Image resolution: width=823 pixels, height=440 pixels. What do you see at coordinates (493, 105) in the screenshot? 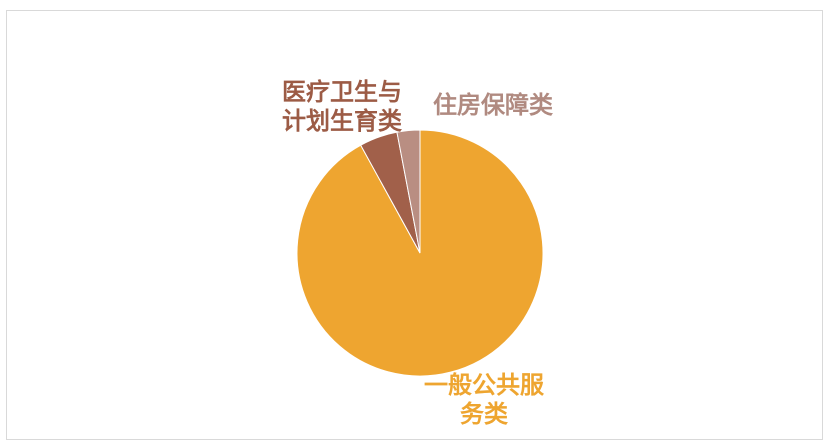
I see `slice-label-2-line-0: 住房保障类` at bounding box center [493, 105].